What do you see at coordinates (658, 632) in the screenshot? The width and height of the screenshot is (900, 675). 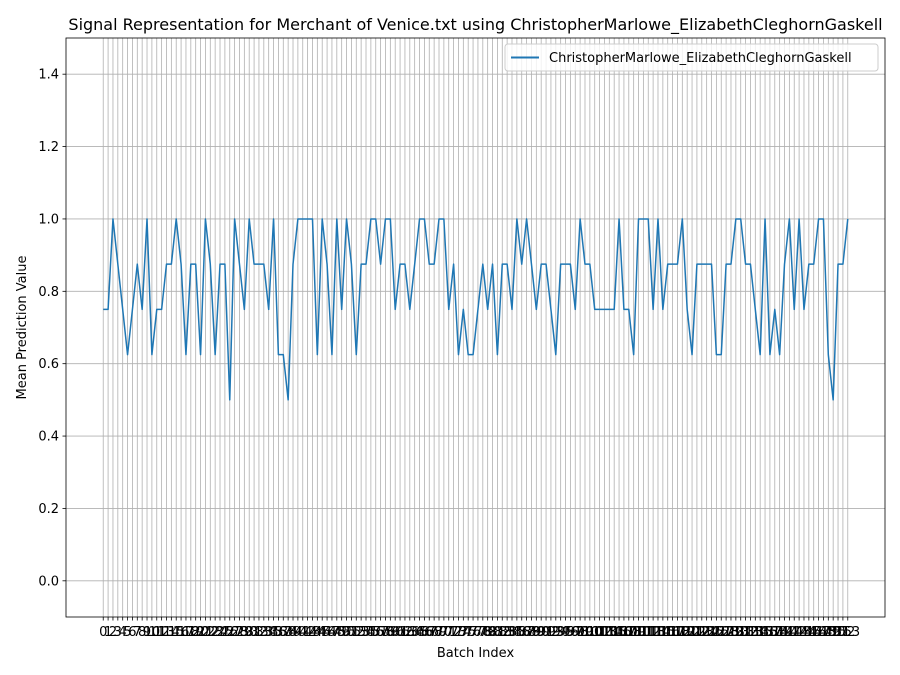 I see `x-tick-label: 114` at bounding box center [658, 632].